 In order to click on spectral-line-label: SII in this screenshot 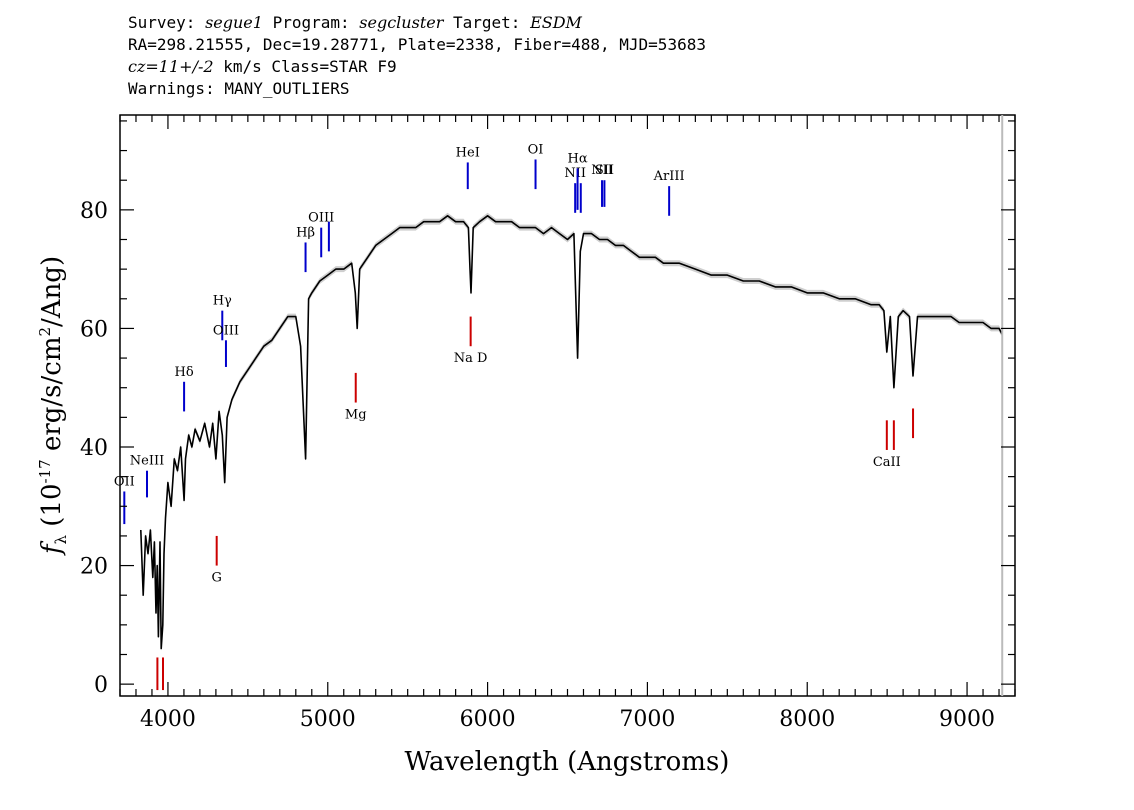, I will do `click(604, 170)`.